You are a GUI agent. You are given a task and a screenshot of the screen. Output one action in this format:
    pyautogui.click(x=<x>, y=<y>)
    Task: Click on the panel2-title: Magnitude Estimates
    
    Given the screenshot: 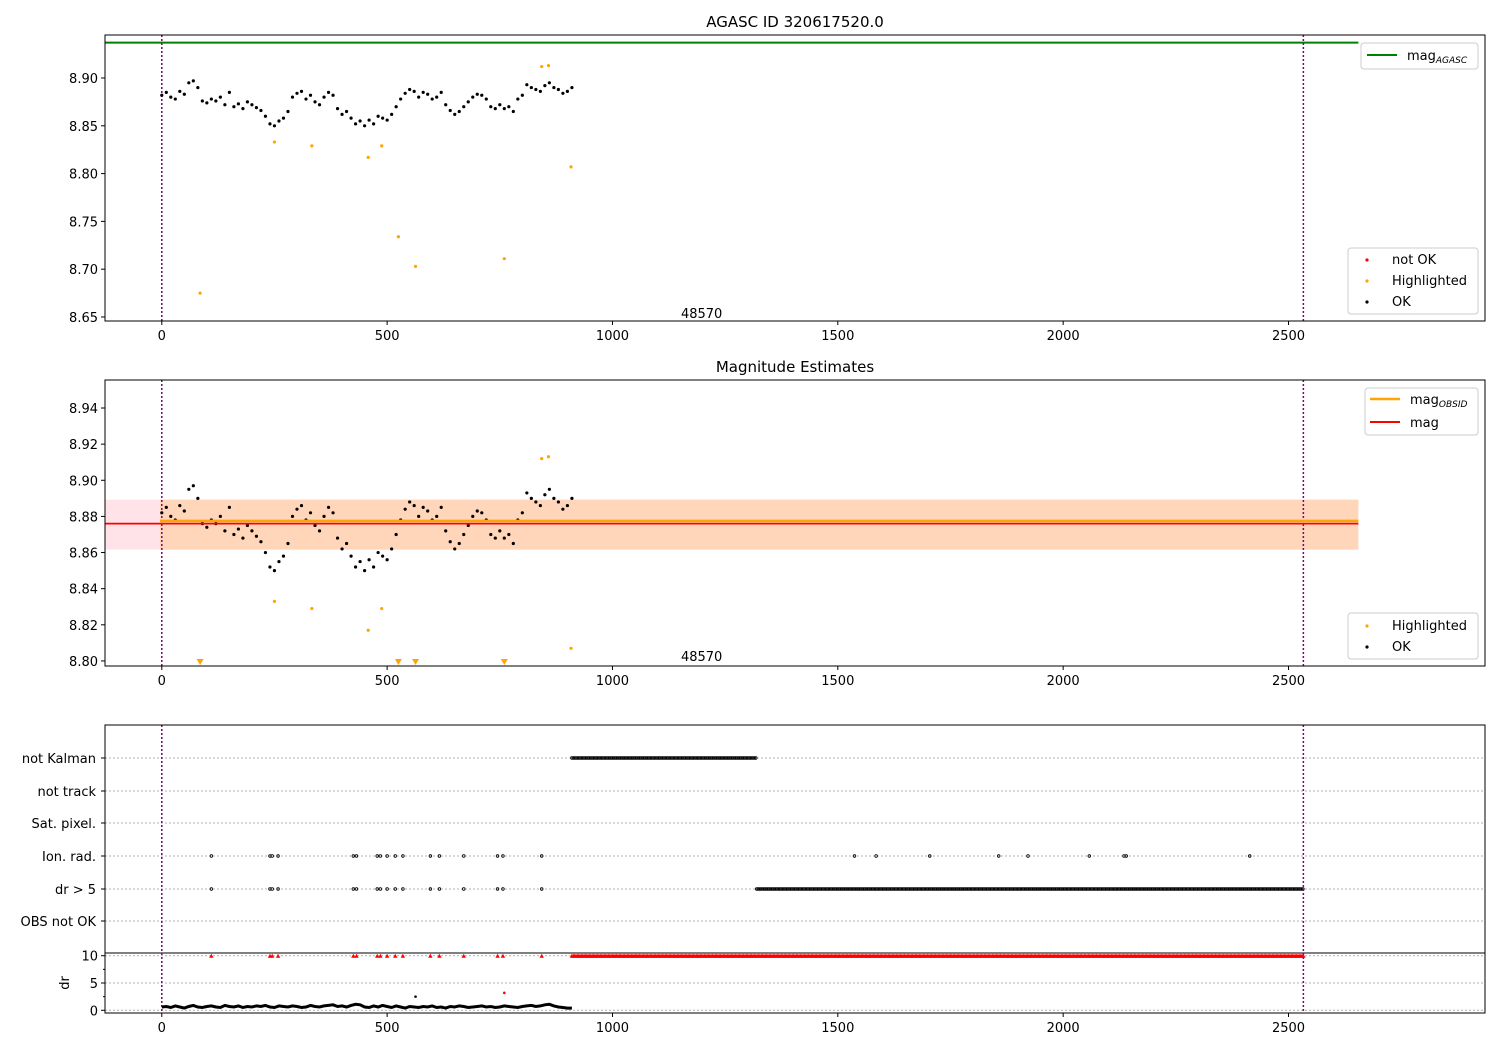 What is the action you would take?
    pyautogui.click(x=795, y=367)
    